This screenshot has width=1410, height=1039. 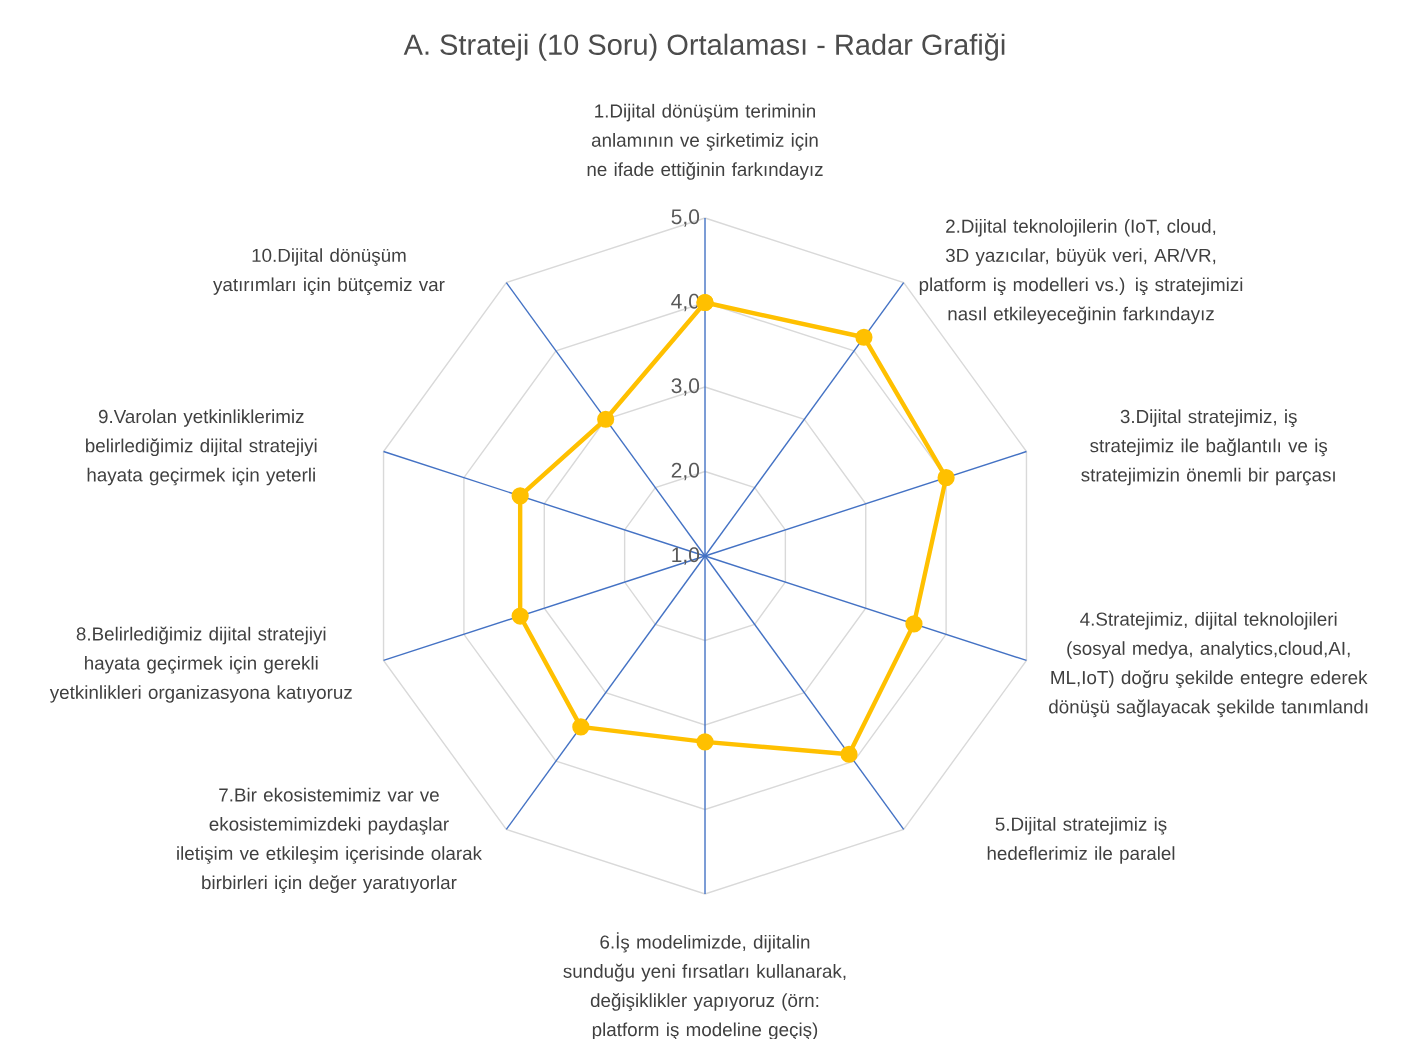 What do you see at coordinates (1081, 840) in the screenshot?
I see `spoke-label: 5.Dijital stratejimiz iş hedeflerimiz ile paralel` at bounding box center [1081, 840].